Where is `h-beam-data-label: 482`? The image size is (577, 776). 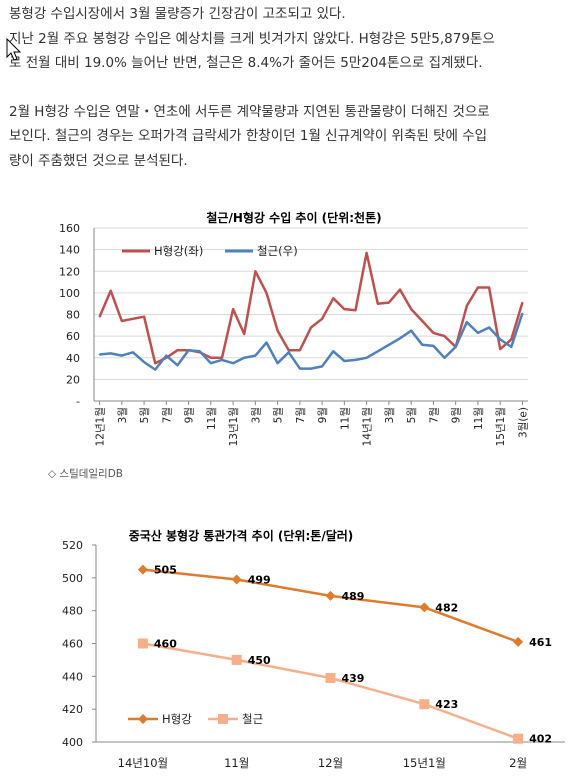
h-beam-data-label: 482 is located at coordinates (446, 607).